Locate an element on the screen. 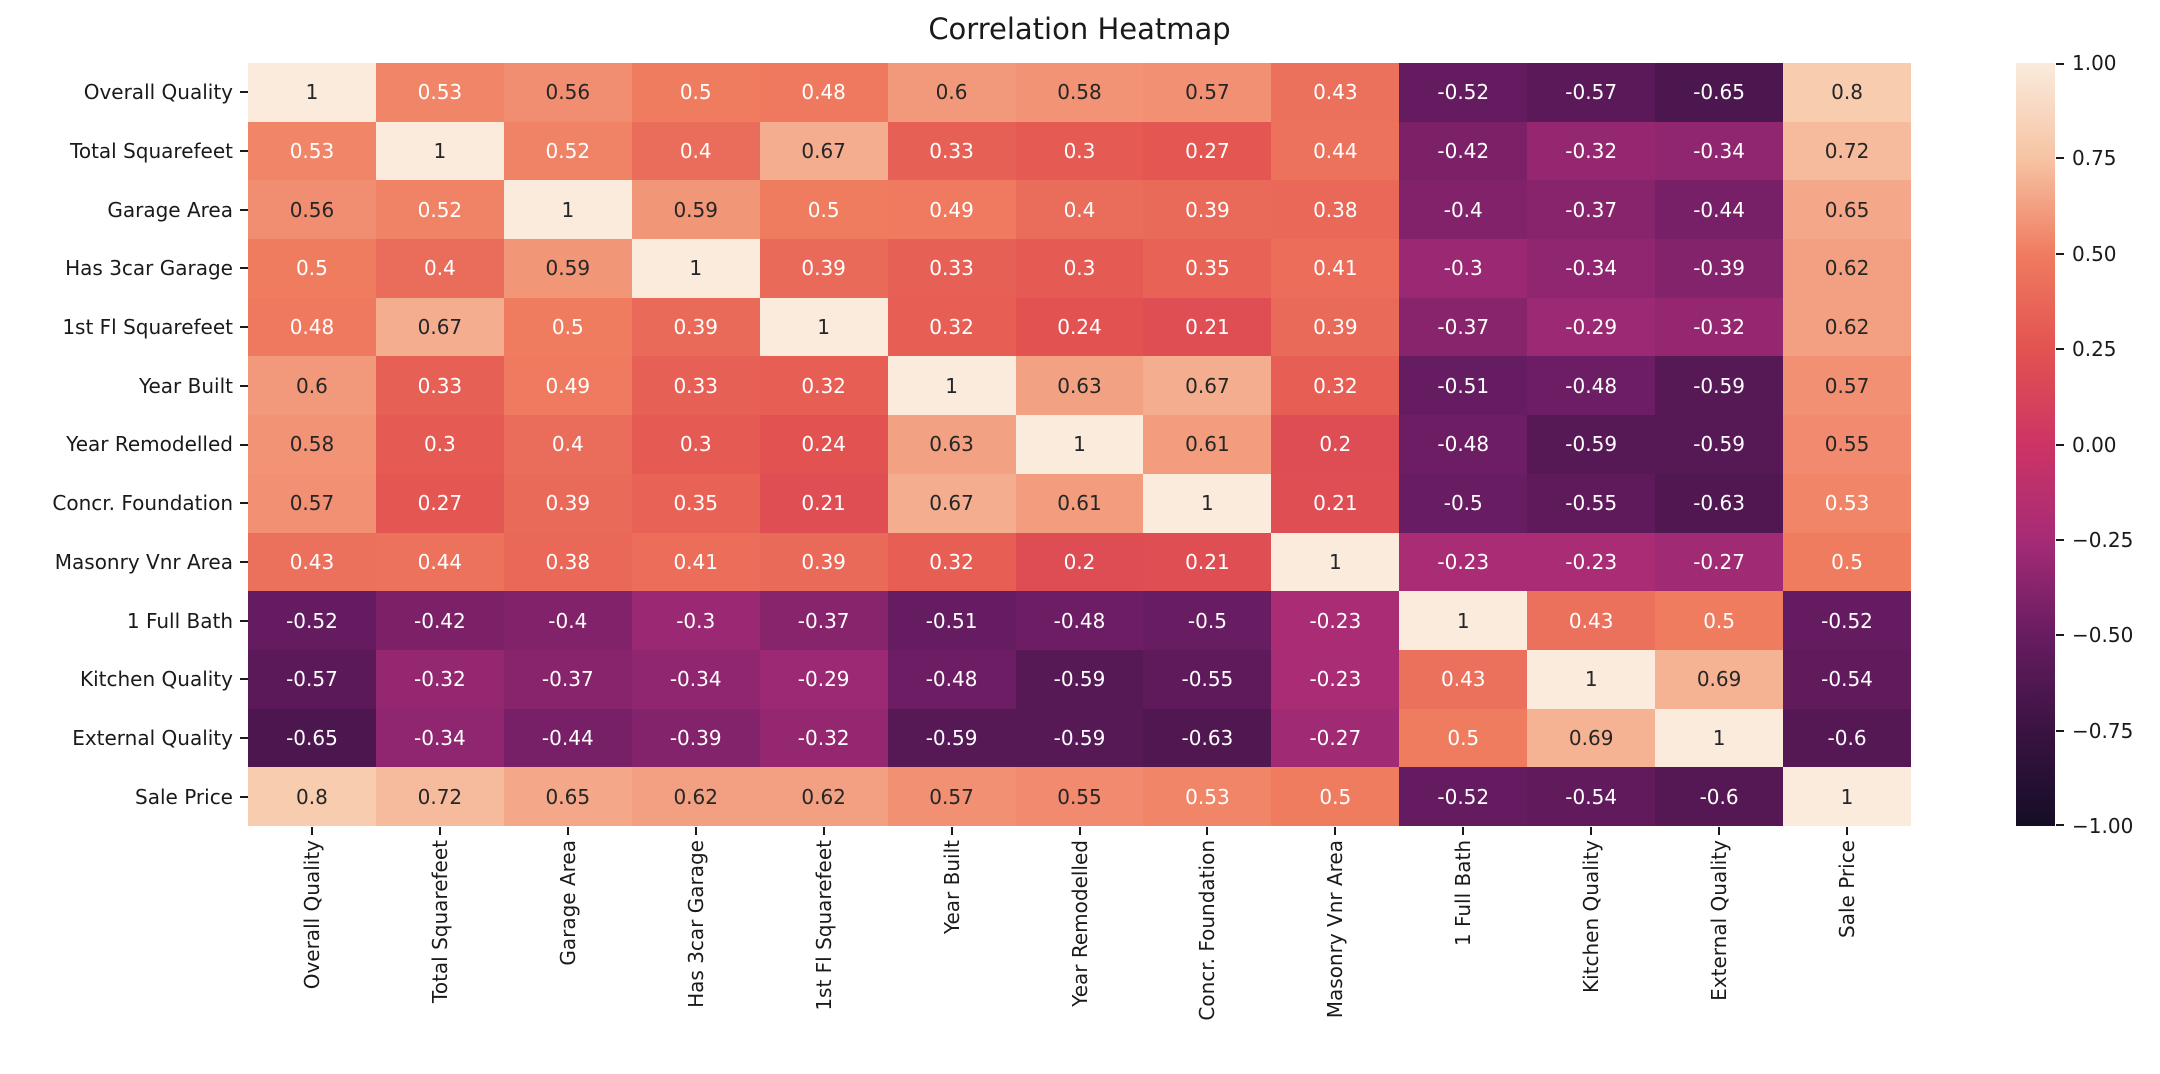 The width and height of the screenshot is (2160, 1074). heatmap-cell: 0.49 is located at coordinates (567, 386).